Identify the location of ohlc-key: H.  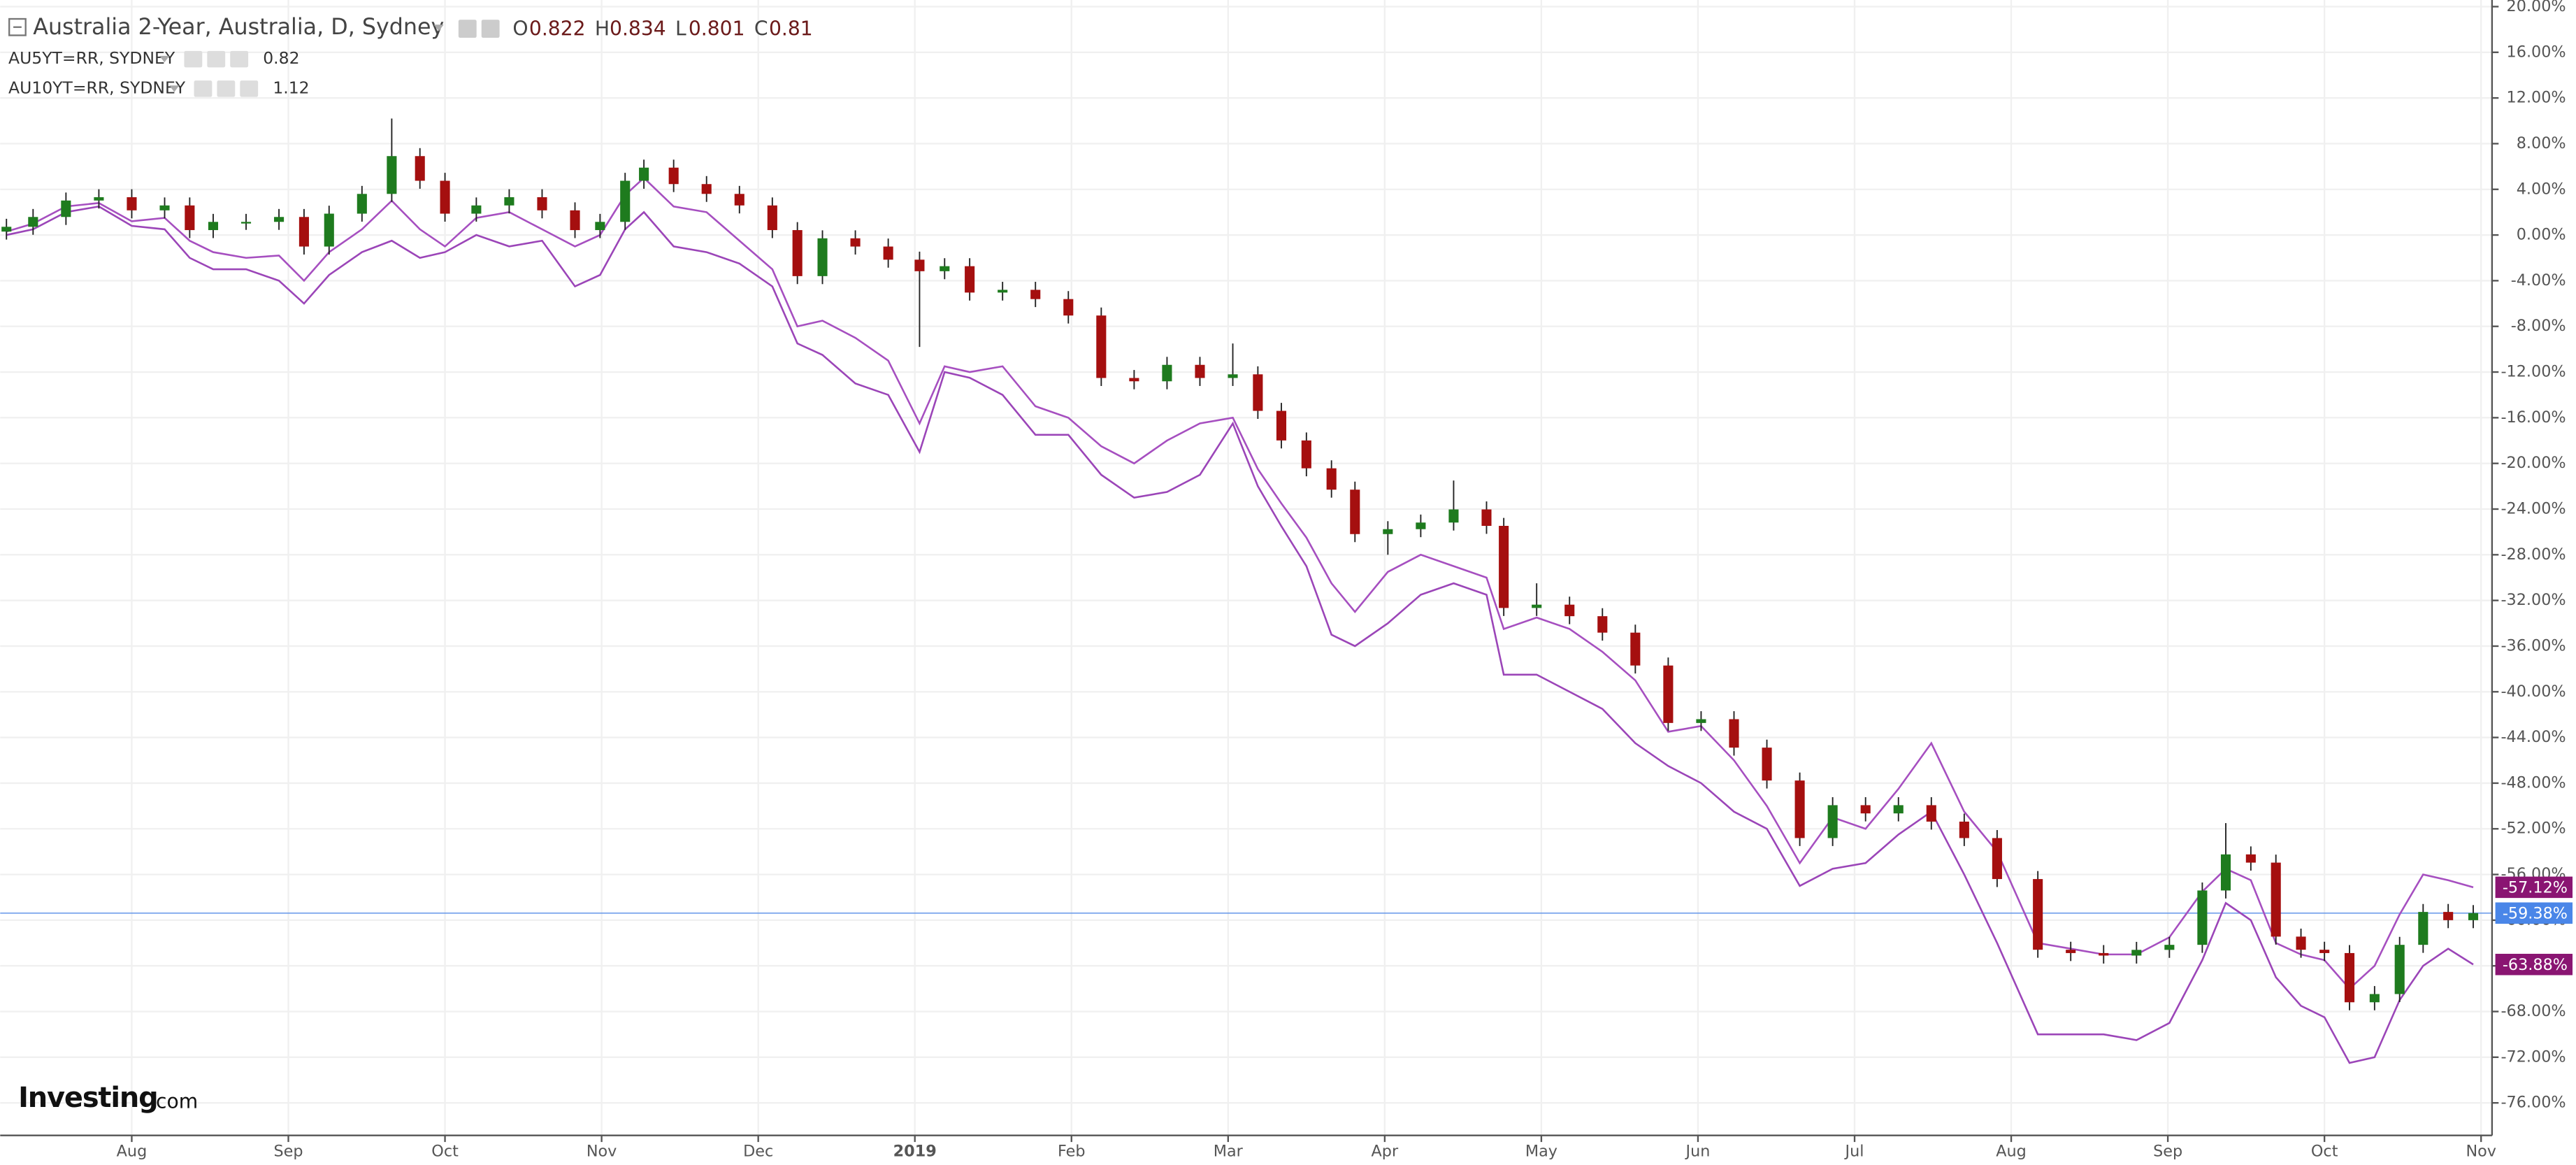
(602, 28).